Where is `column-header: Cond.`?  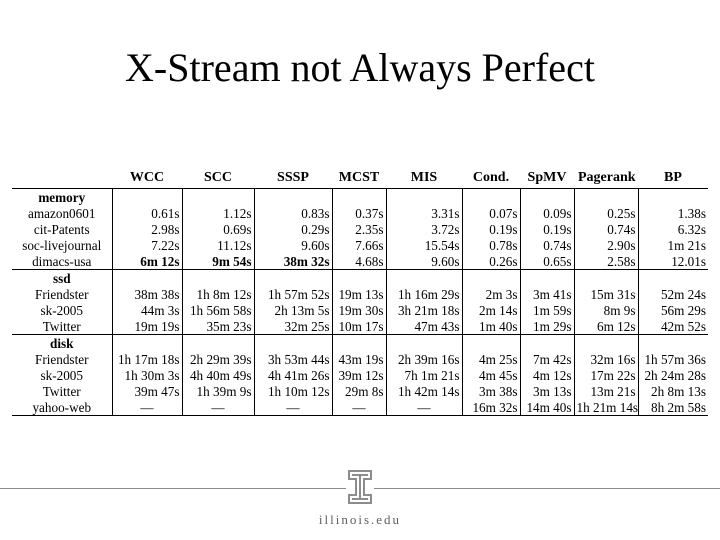
column-header: Cond. is located at coordinates (491, 177).